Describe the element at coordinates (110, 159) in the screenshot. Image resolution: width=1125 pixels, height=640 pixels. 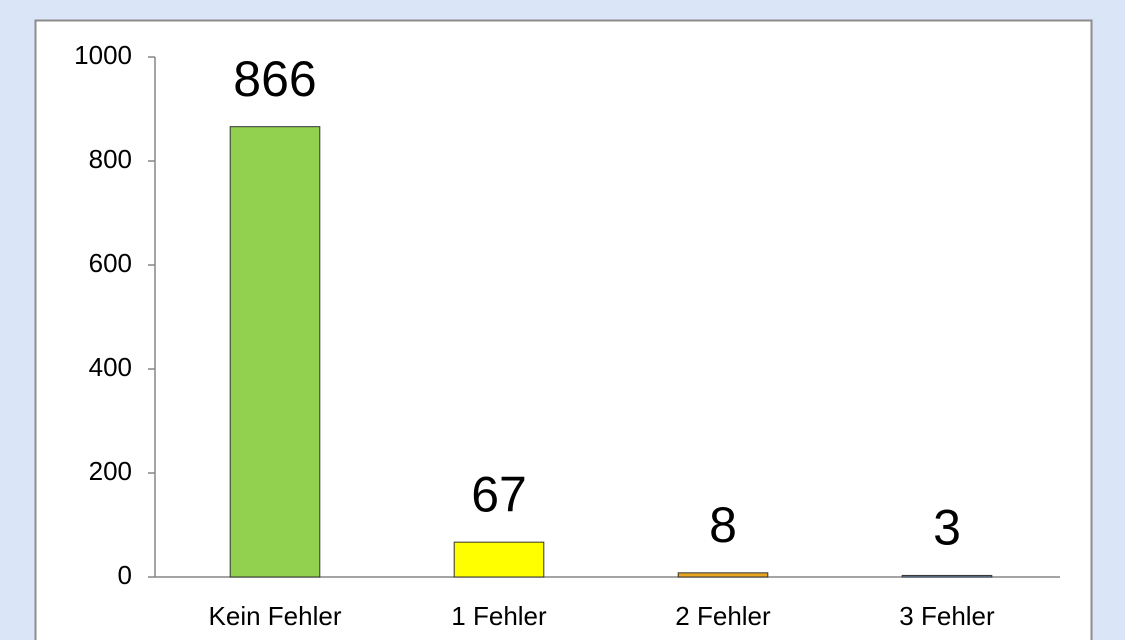
I see `y-tick-label: 800` at that location.